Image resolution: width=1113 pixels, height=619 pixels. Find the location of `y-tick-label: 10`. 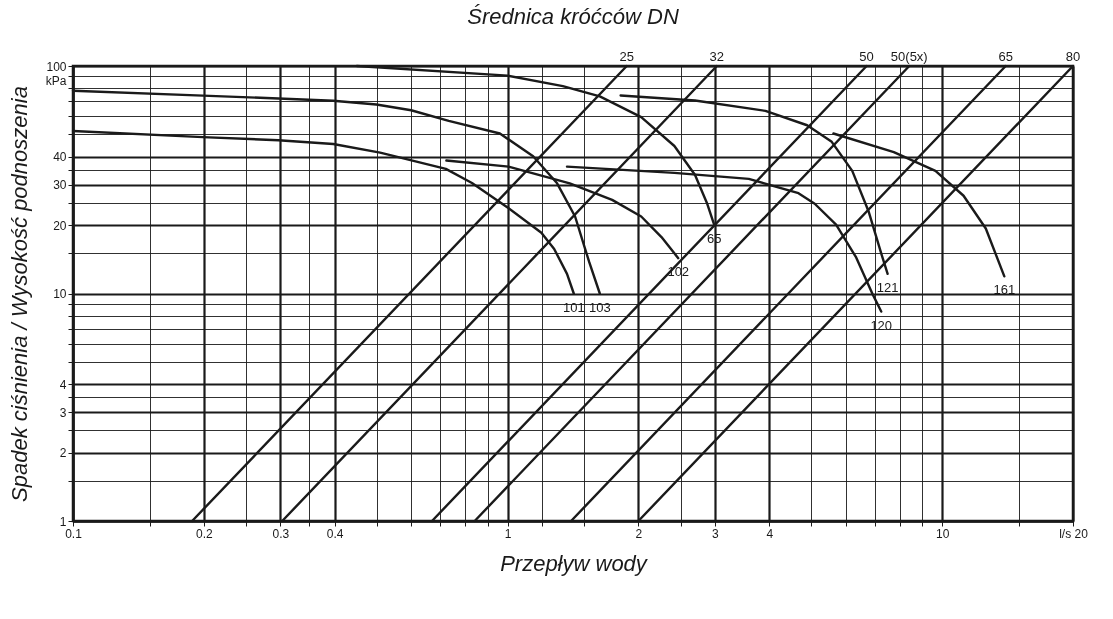

y-tick-label: 10 is located at coordinates (60, 294).